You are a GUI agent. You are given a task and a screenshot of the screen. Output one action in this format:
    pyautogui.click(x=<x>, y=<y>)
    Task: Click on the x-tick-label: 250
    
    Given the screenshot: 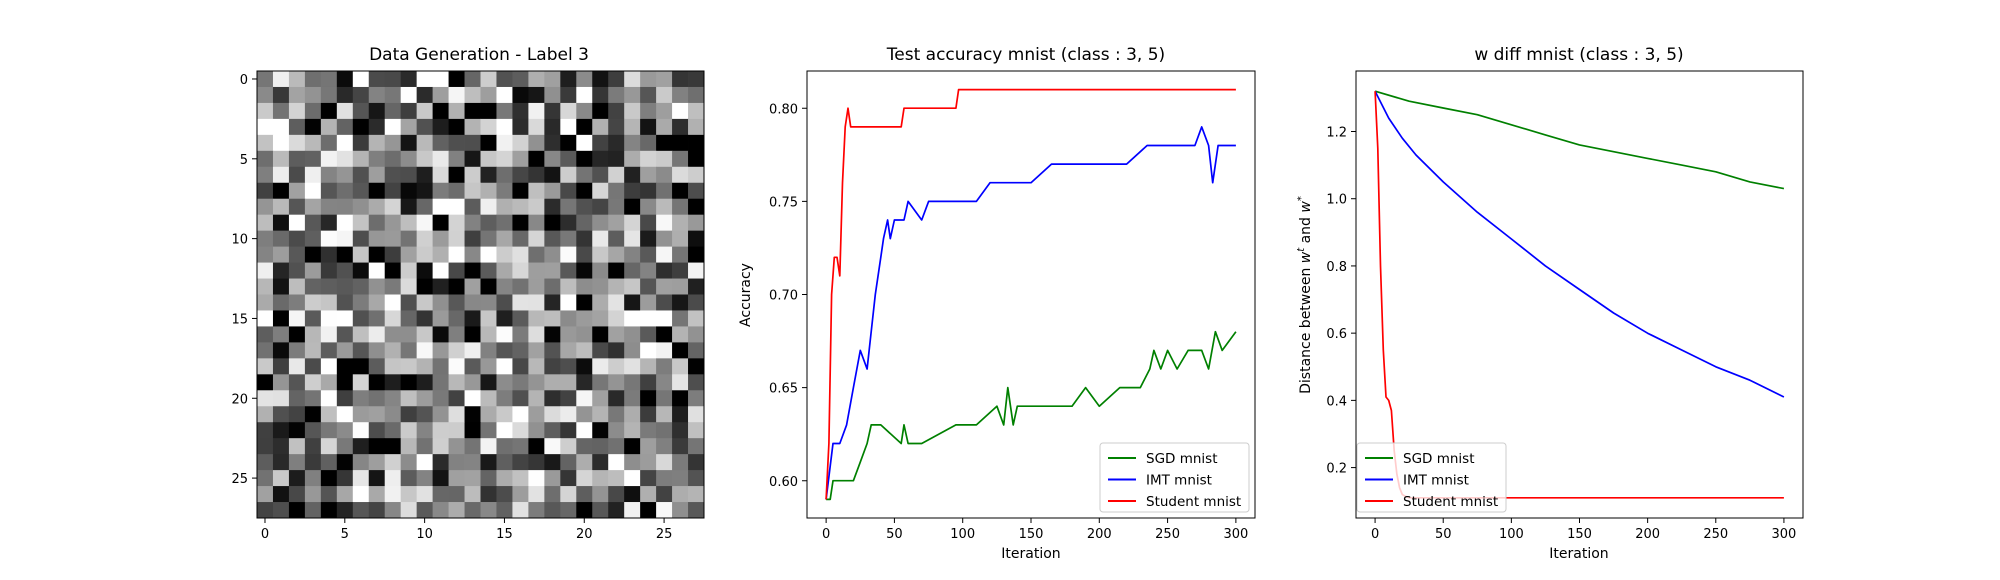 What is the action you would take?
    pyautogui.click(x=1715, y=534)
    